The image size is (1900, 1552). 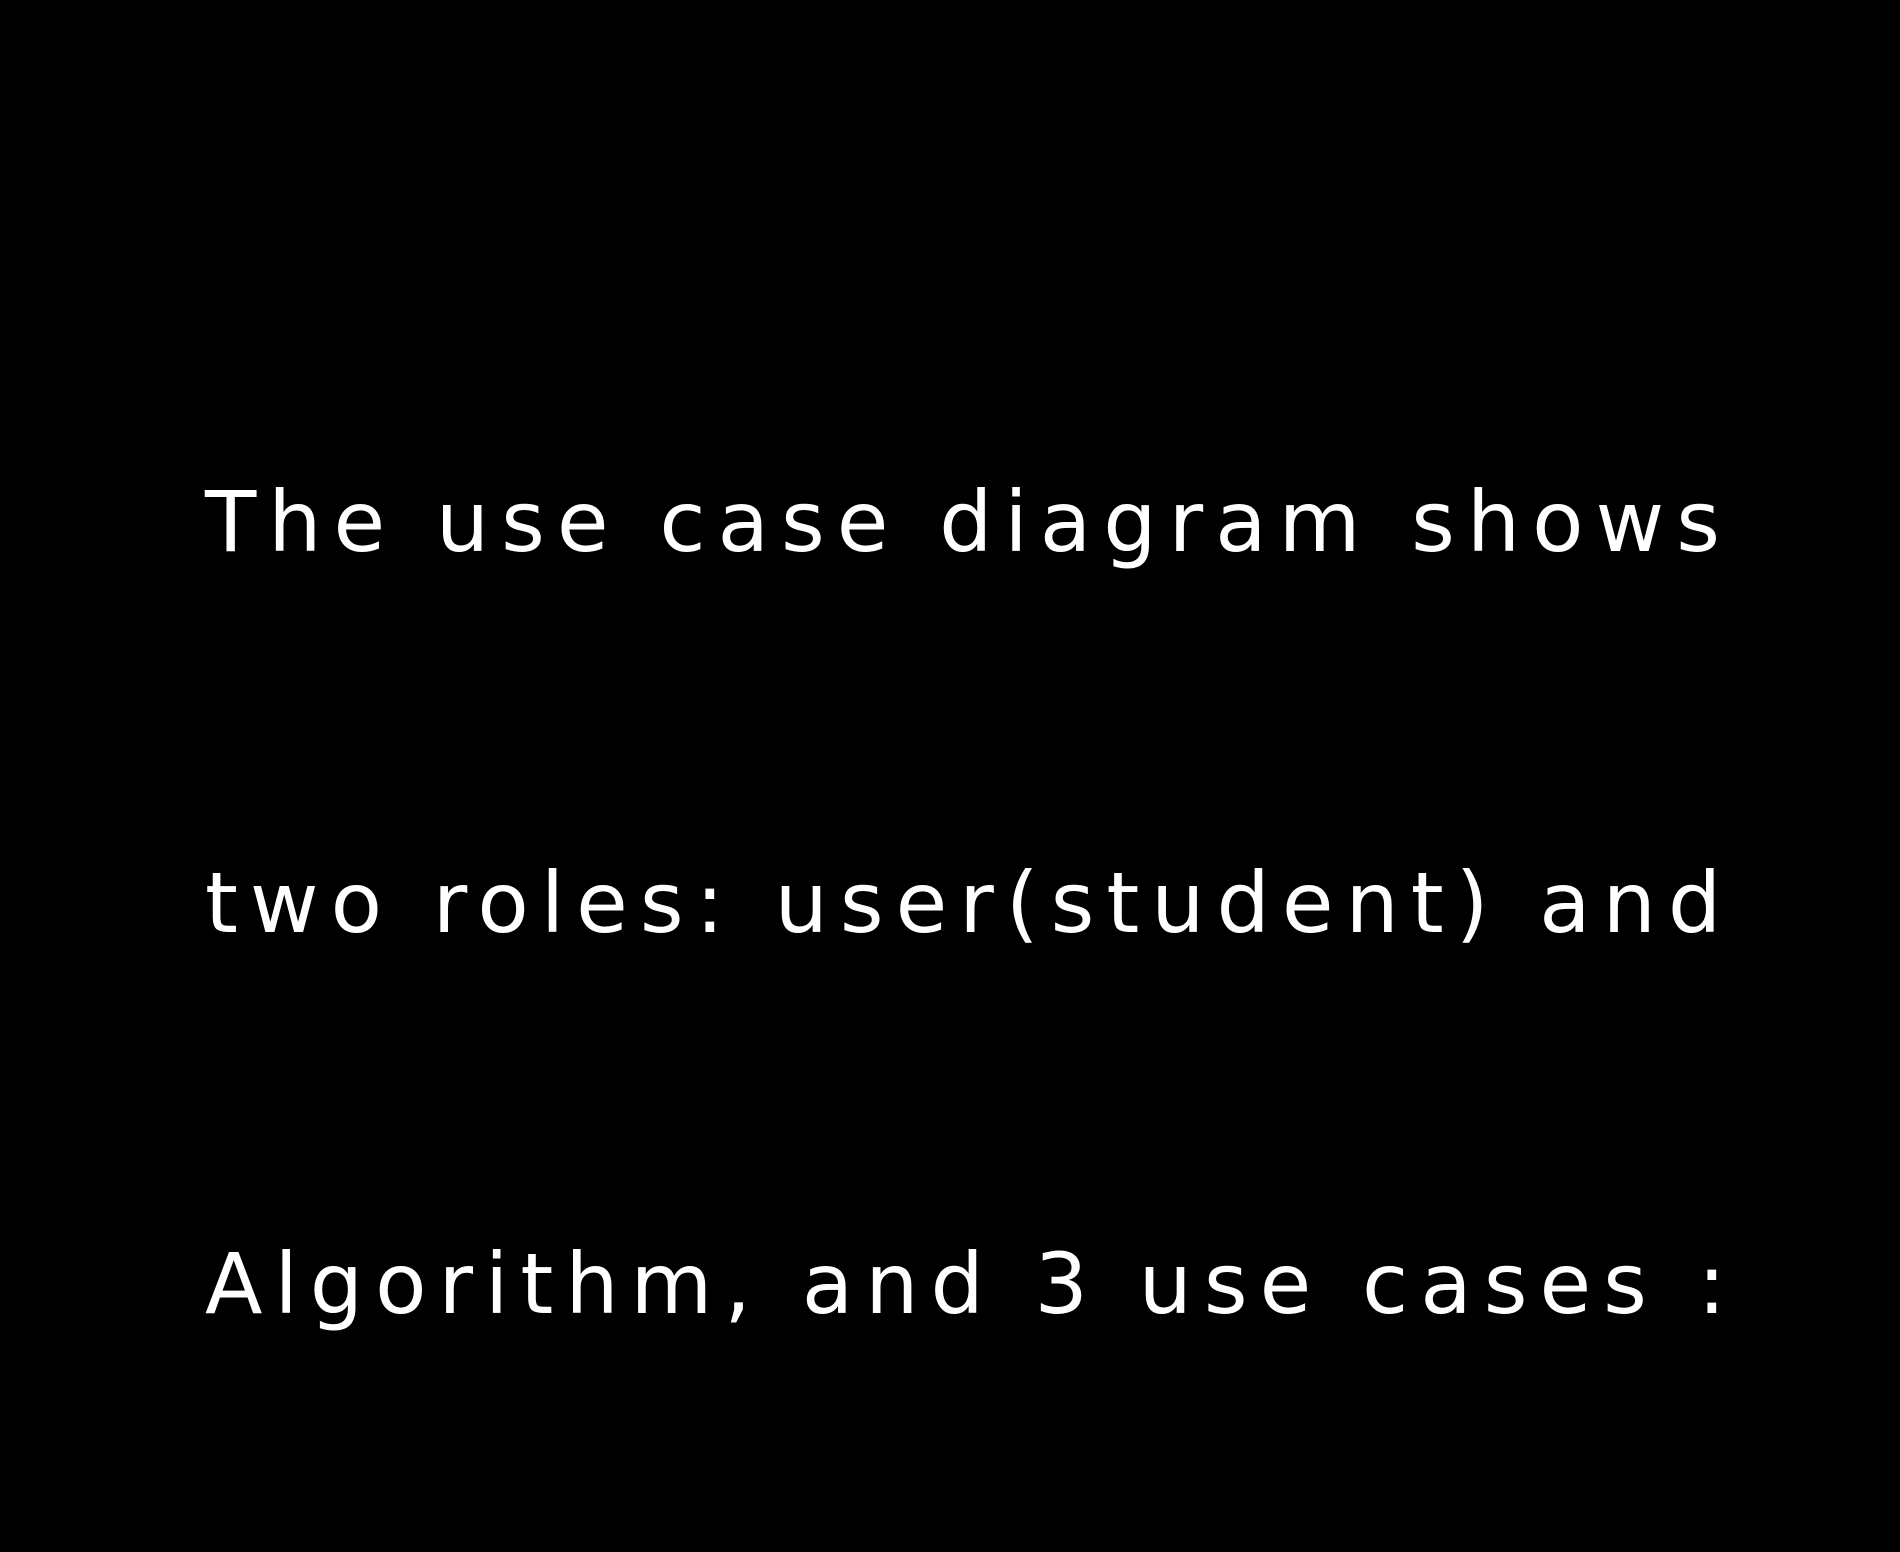 I want to click on text-line-3: Algorithm, and 3 use cases :, so click(x=971, y=1284).